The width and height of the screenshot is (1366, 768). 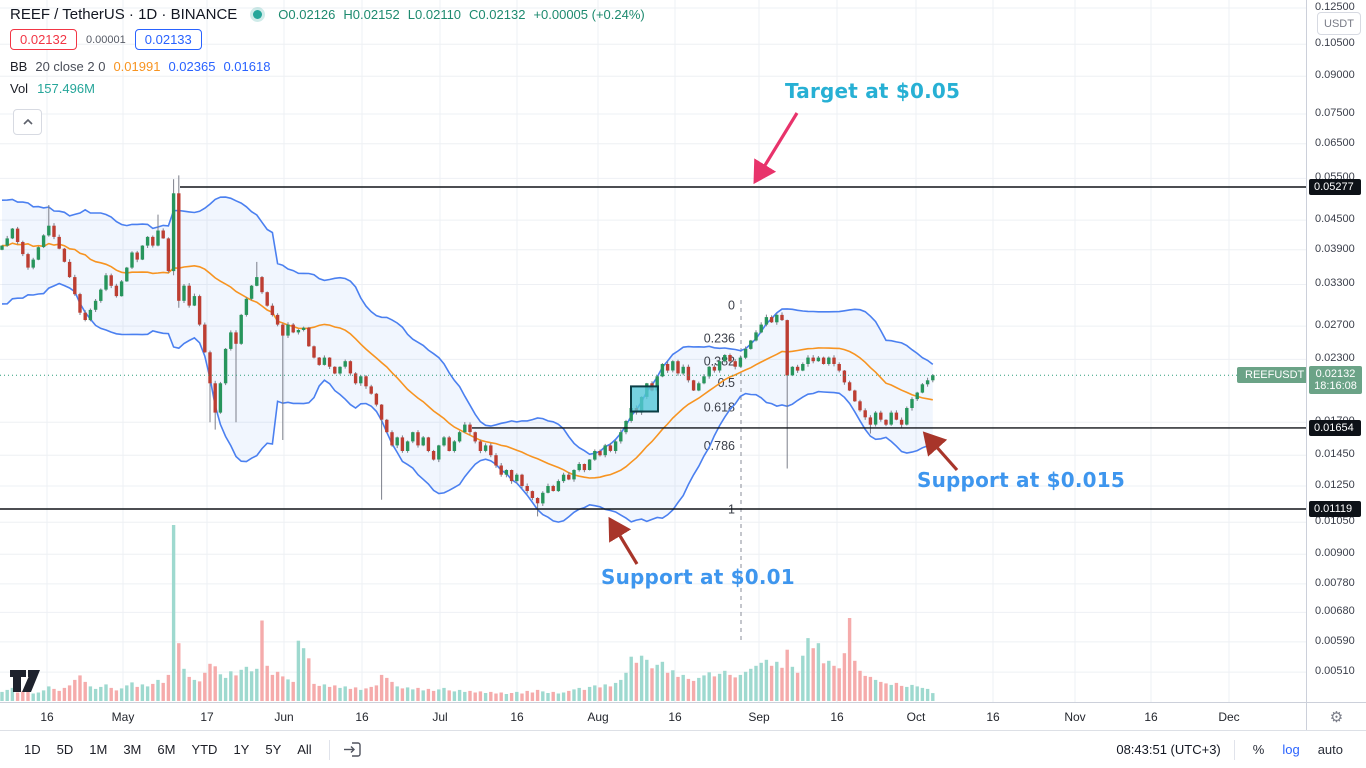 I want to click on price-tick-label: 0.03900, so click(x=1335, y=248).